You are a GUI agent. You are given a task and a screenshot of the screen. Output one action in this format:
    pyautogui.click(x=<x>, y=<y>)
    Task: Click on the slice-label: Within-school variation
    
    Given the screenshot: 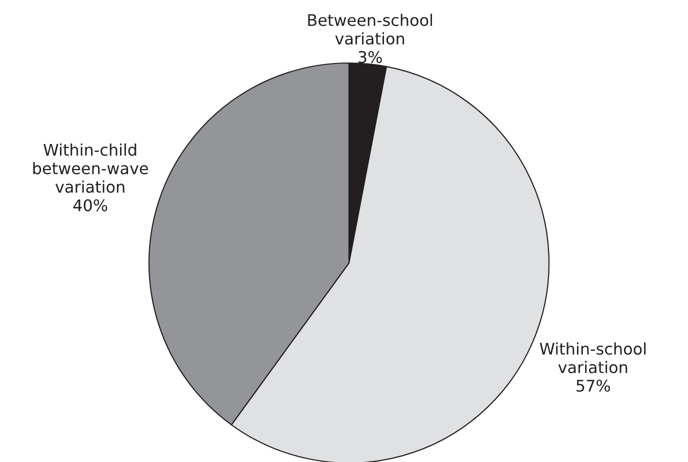 What is the action you would take?
    pyautogui.click(x=593, y=358)
    